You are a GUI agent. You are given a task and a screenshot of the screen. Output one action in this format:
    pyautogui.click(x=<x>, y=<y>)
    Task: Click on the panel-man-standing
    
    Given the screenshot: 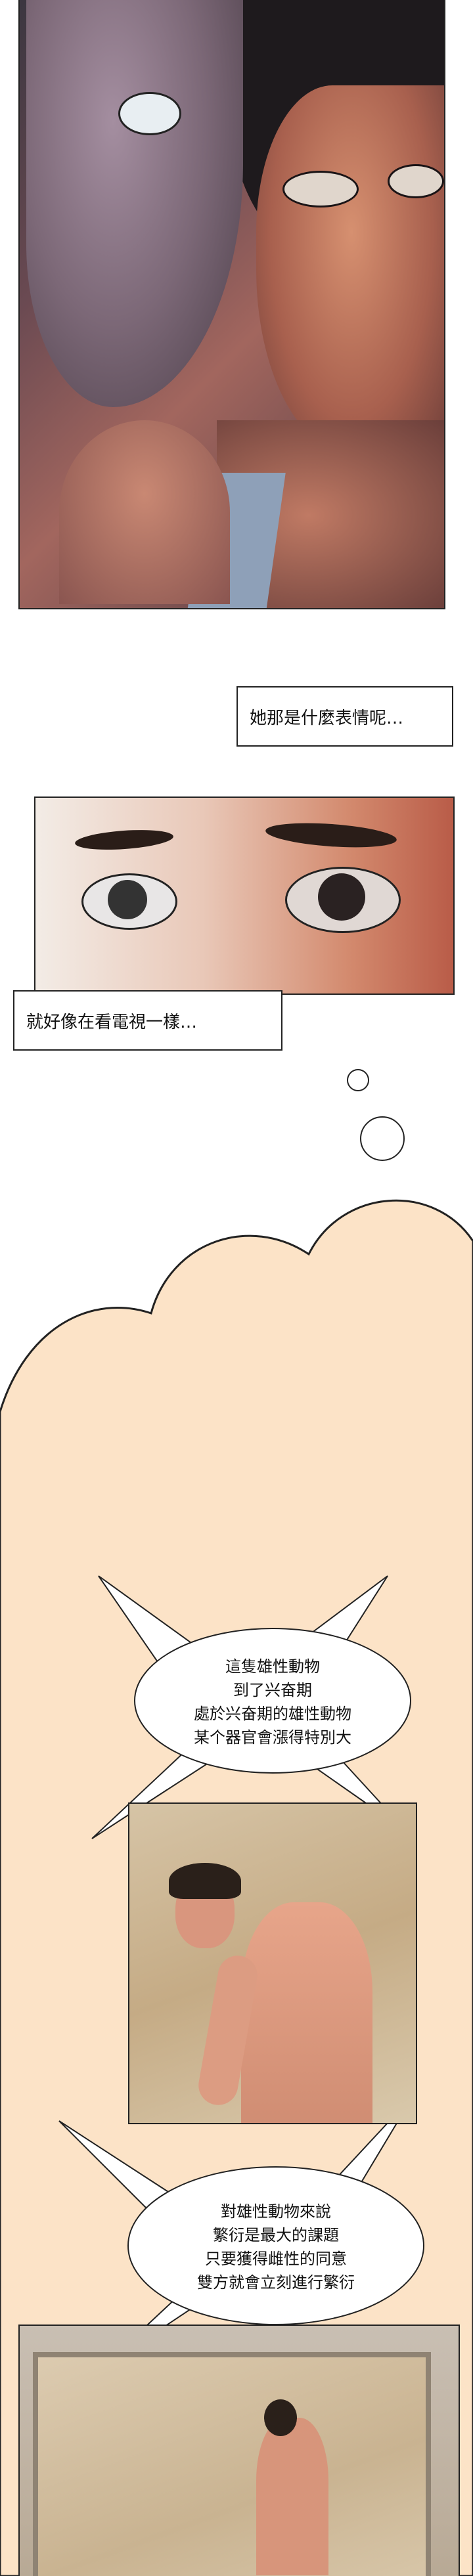 What is the action you would take?
    pyautogui.click(x=272, y=1963)
    